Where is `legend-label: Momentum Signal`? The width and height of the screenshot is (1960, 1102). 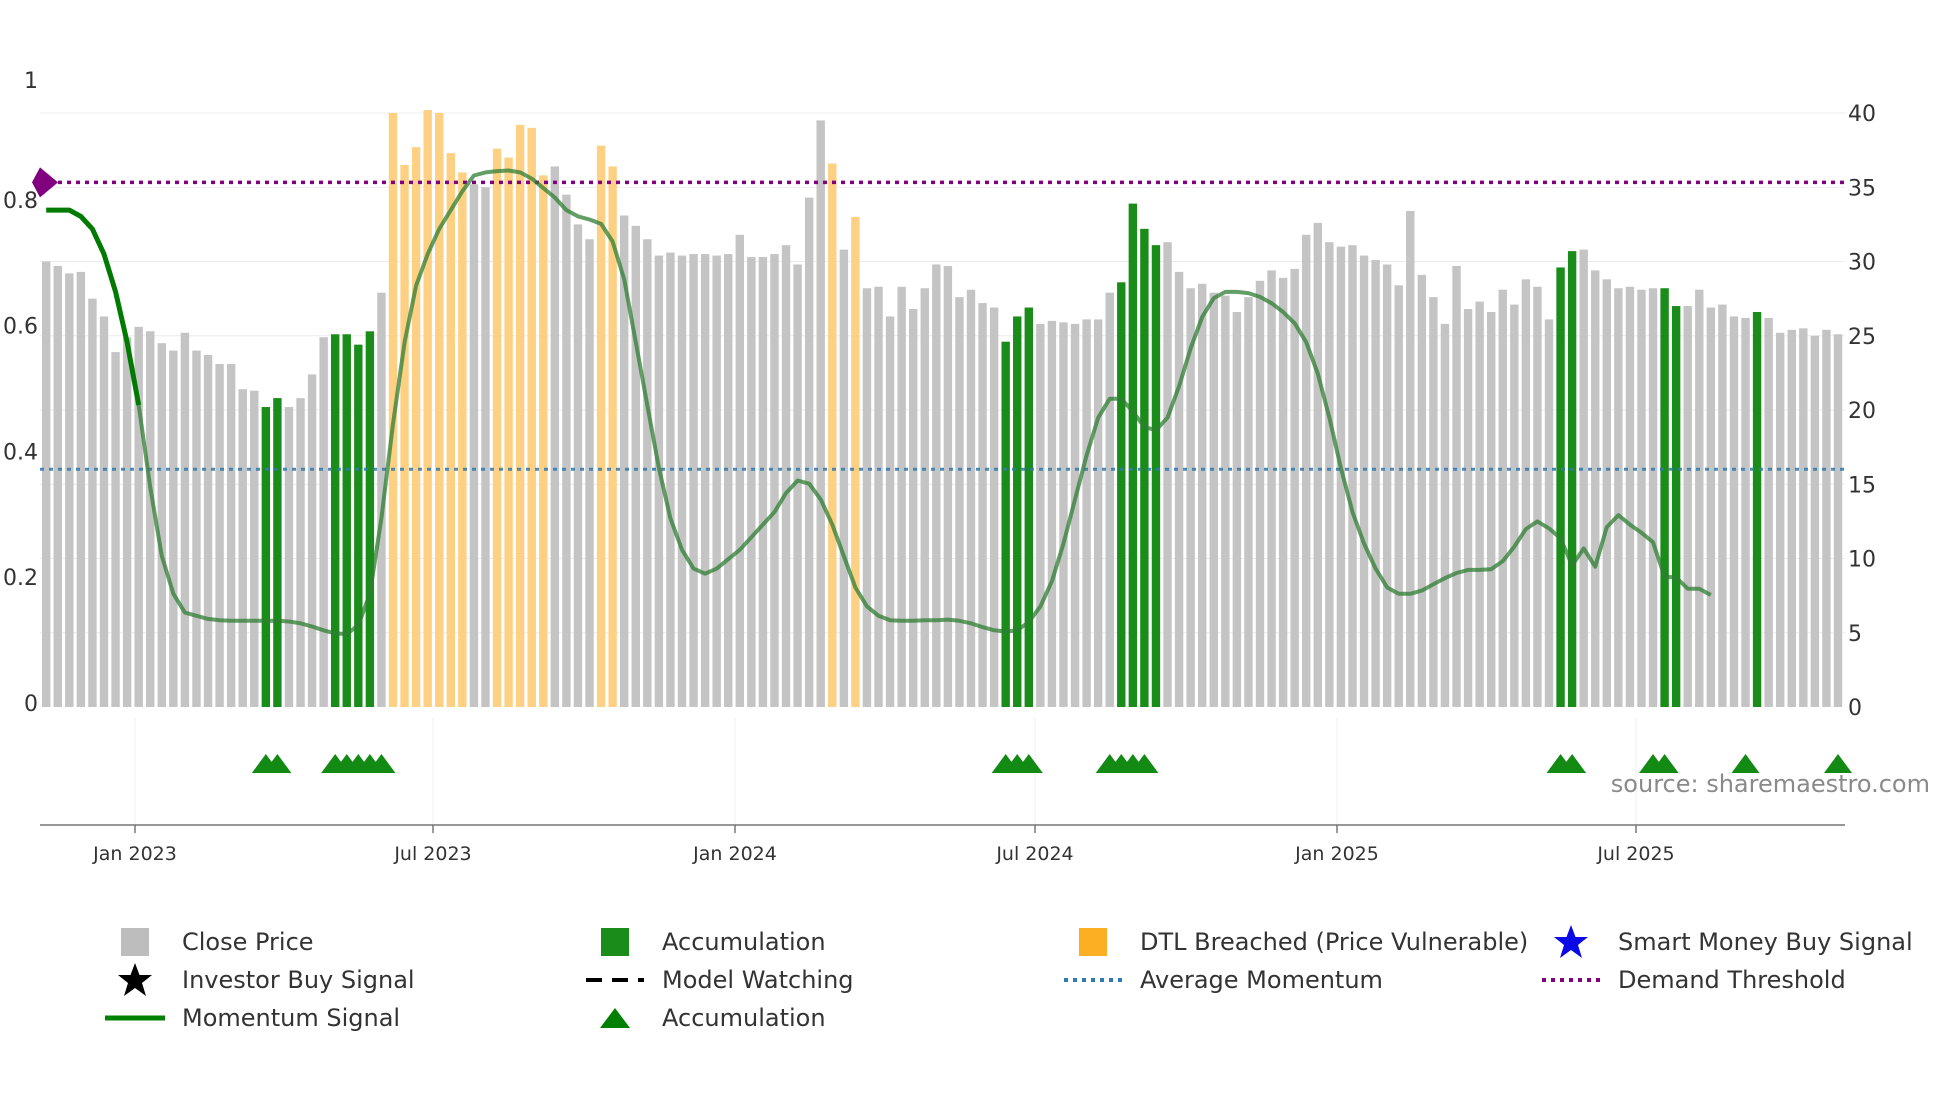 legend-label: Momentum Signal is located at coordinates (291, 1018).